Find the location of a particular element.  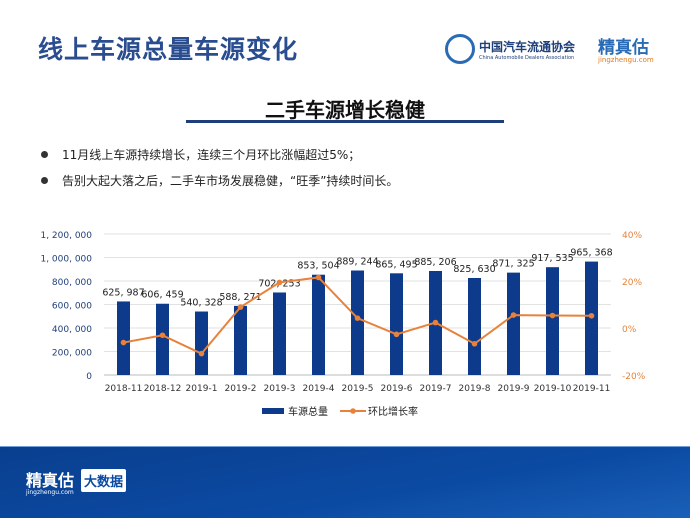

legend-line-marker is located at coordinates (353, 411).